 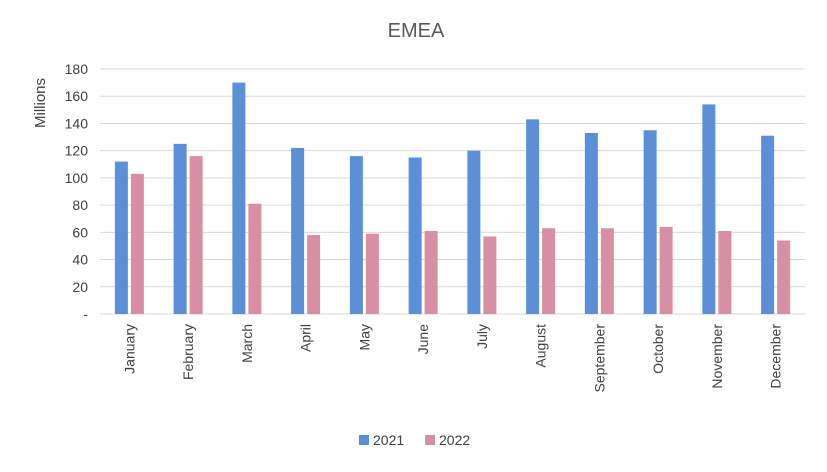 I want to click on y-tick-label: 120, so click(x=77, y=151).